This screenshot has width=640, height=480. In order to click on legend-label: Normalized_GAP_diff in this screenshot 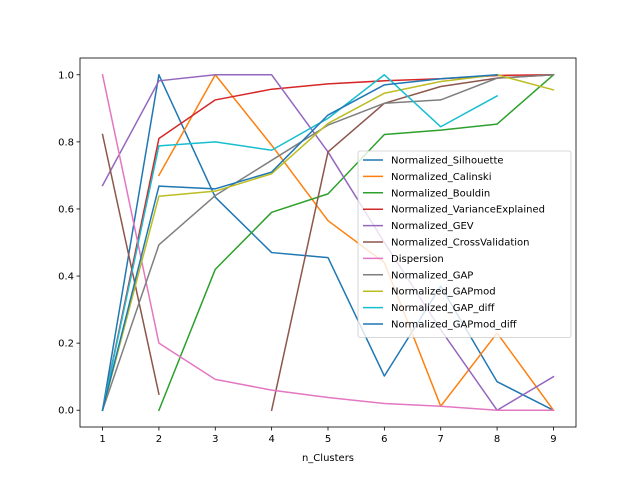, I will do `click(443, 308)`.